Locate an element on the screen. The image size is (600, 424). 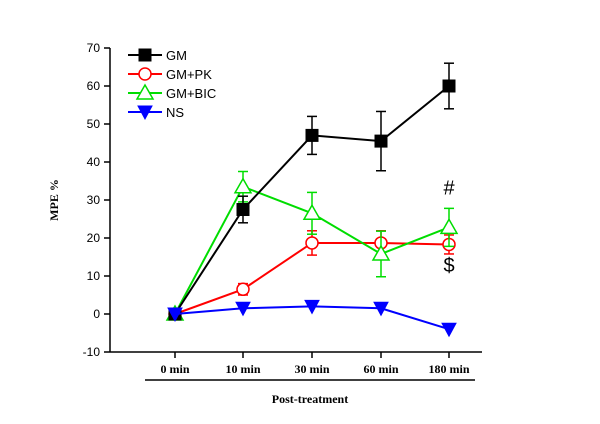
legend-label: GM+BIC is located at coordinates (191, 93).